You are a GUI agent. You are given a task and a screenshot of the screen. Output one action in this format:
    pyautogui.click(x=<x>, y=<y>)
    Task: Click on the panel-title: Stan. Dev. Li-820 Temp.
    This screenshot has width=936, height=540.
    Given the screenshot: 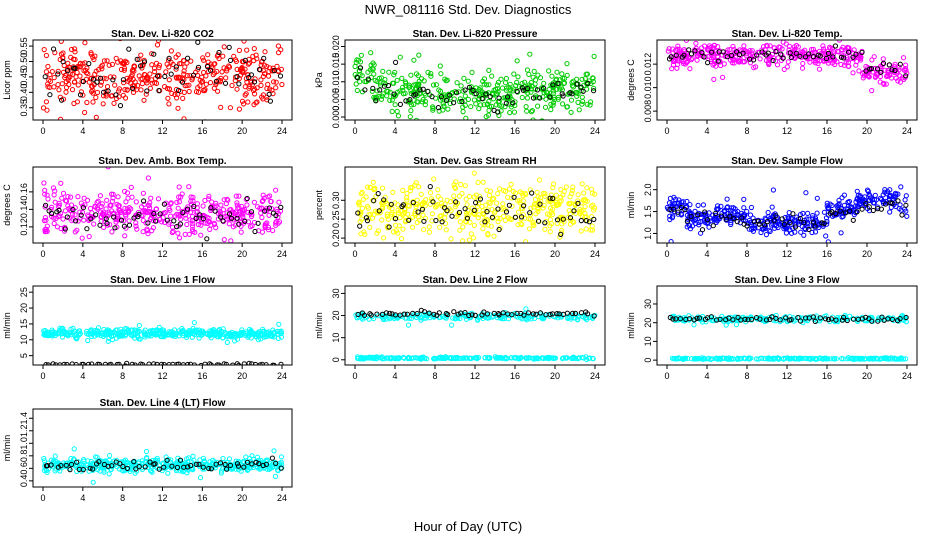 What is the action you would take?
    pyautogui.click(x=787, y=34)
    